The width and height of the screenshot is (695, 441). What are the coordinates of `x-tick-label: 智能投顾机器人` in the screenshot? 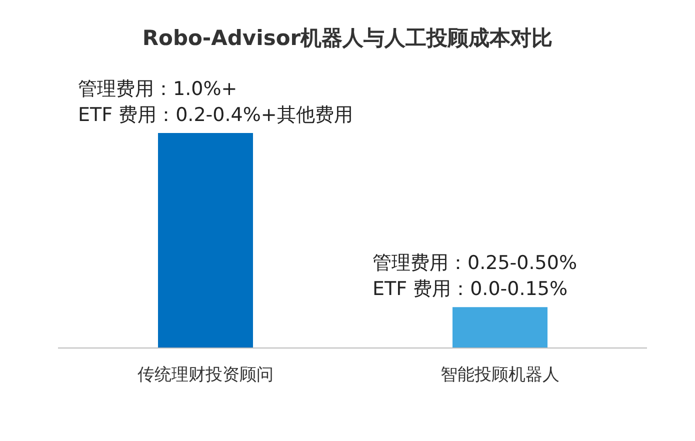 It's located at (500, 375).